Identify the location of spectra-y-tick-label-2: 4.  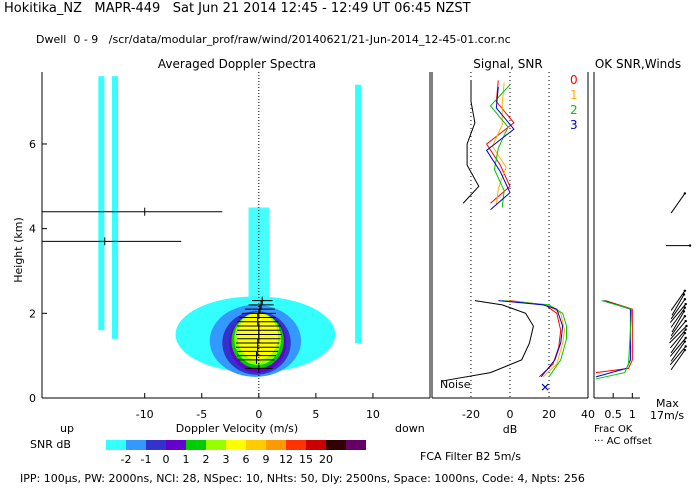
(32, 229).